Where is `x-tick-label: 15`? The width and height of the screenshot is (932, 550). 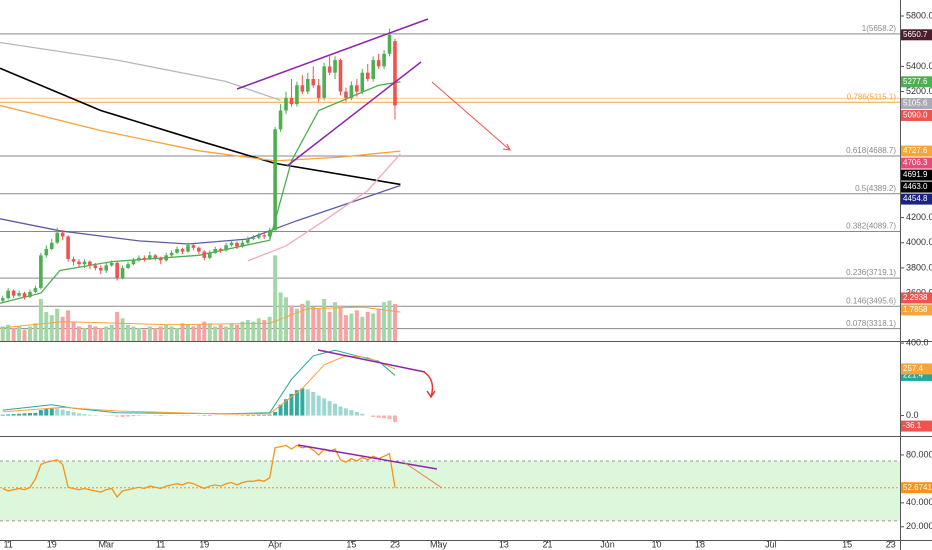 x-tick-label: 15 is located at coordinates (351, 544).